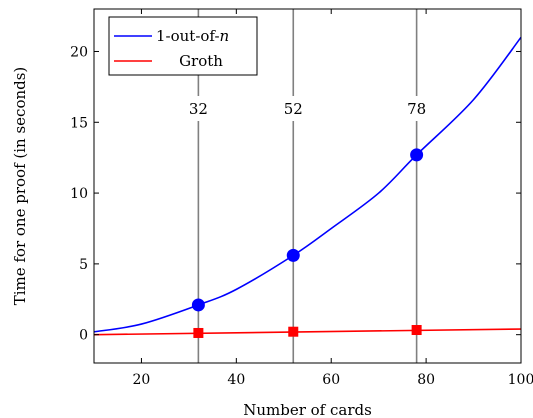  Describe the element at coordinates (236, 380) in the screenshot. I see `x-tick-label-40: 40` at that location.